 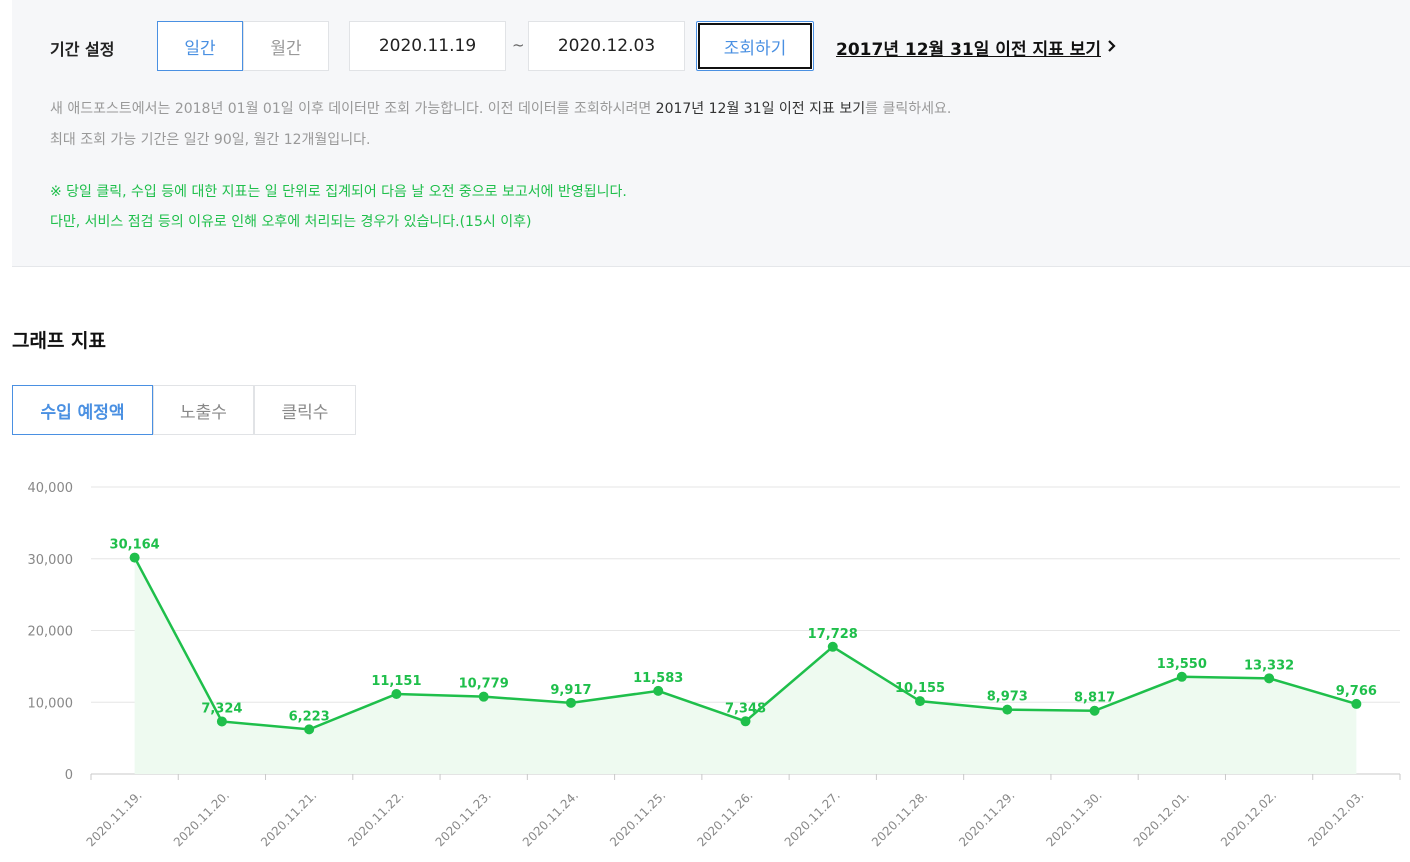 What do you see at coordinates (550, 818) in the screenshot?
I see `x-tick-label: 2020.11.24.` at bounding box center [550, 818].